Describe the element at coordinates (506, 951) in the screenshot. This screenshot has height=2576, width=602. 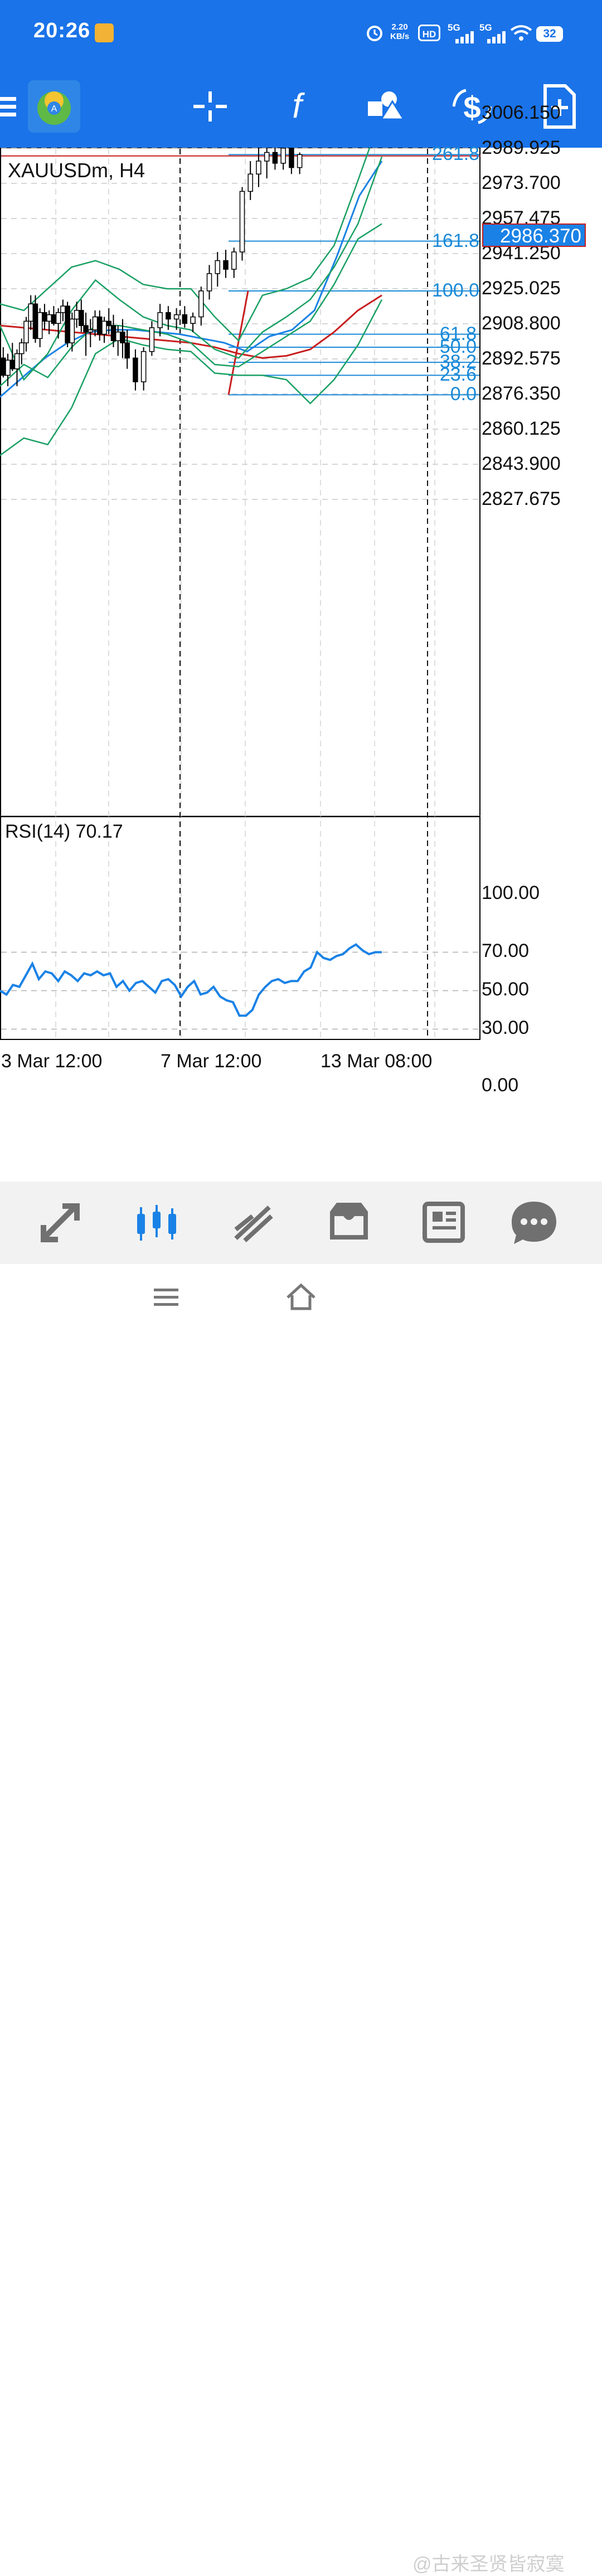
I see `rsi-tick-label: 70.00` at that location.